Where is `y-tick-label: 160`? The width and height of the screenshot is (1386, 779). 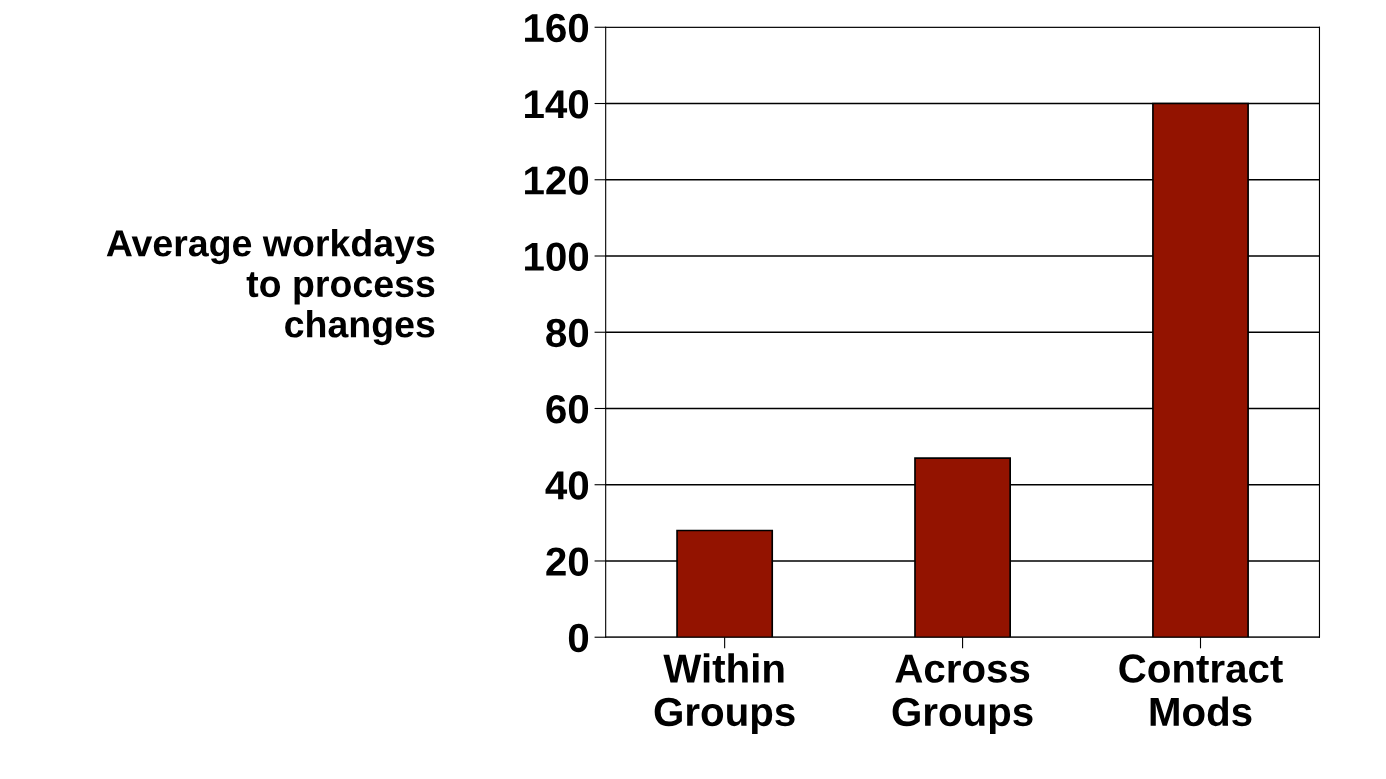
y-tick-label: 160 is located at coordinates (557, 28).